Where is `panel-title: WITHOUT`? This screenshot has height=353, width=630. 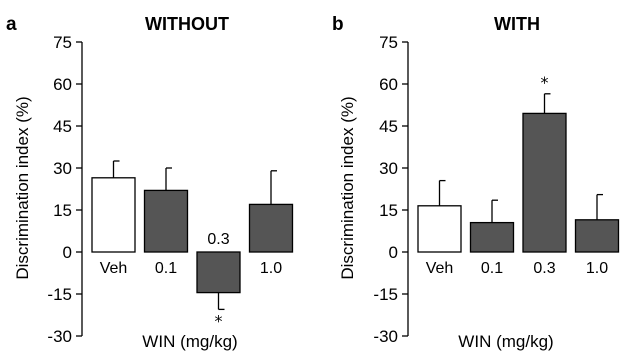 panel-title: WITHOUT is located at coordinates (187, 24).